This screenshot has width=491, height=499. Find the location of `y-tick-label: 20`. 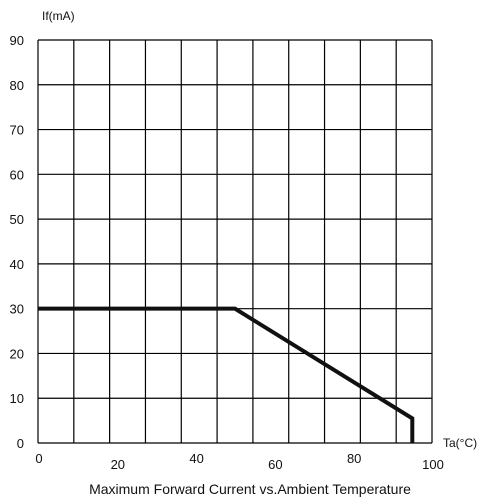

y-tick-label: 20 is located at coordinates (17, 353).